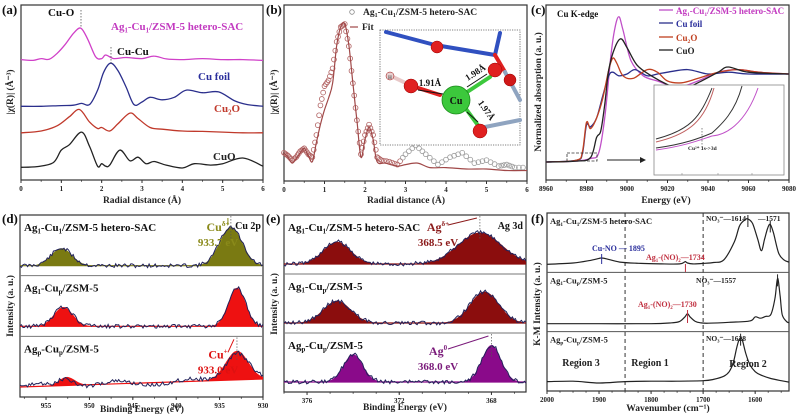 This screenshot has height=417, width=799. Describe the element at coordinates (61, 13) in the screenshot. I see `annotation-cu-o: Cu-O` at that location.